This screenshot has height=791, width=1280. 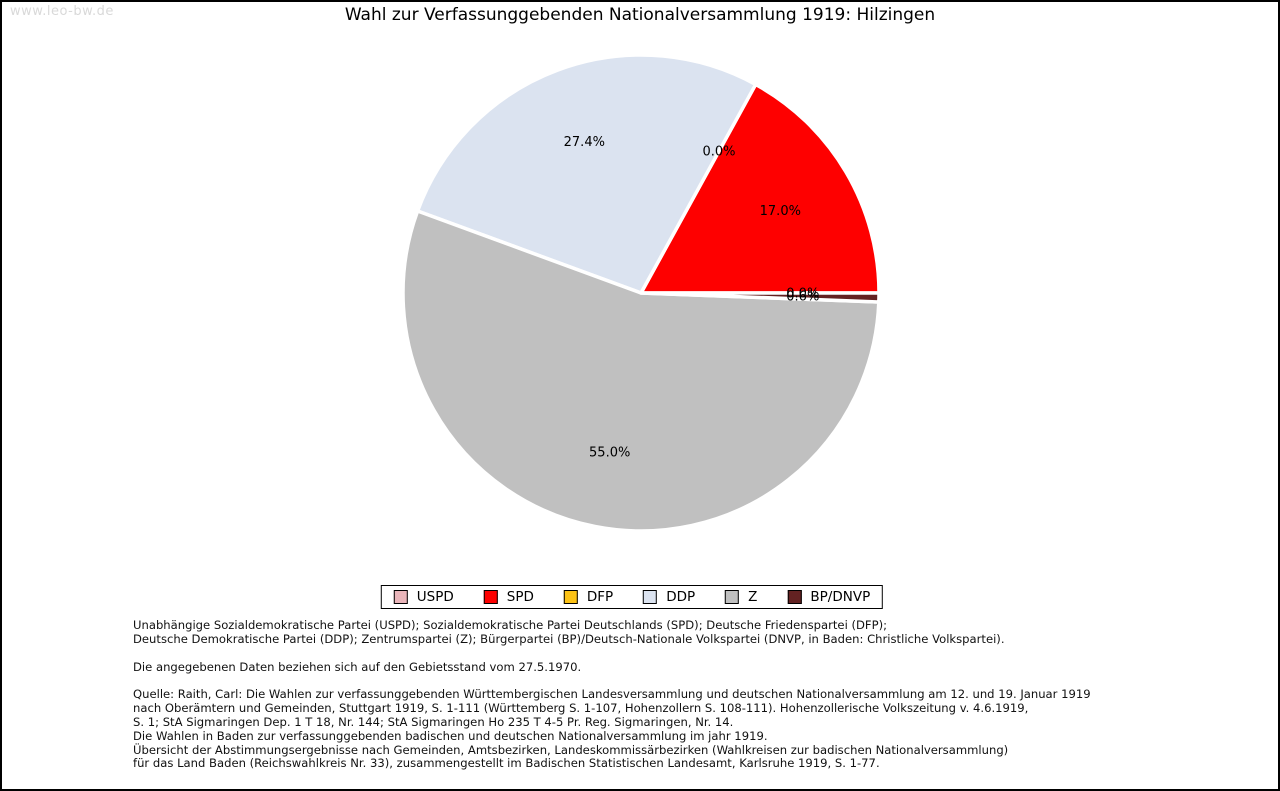 I want to click on legend-label: BP/DNVP, so click(x=840, y=597).